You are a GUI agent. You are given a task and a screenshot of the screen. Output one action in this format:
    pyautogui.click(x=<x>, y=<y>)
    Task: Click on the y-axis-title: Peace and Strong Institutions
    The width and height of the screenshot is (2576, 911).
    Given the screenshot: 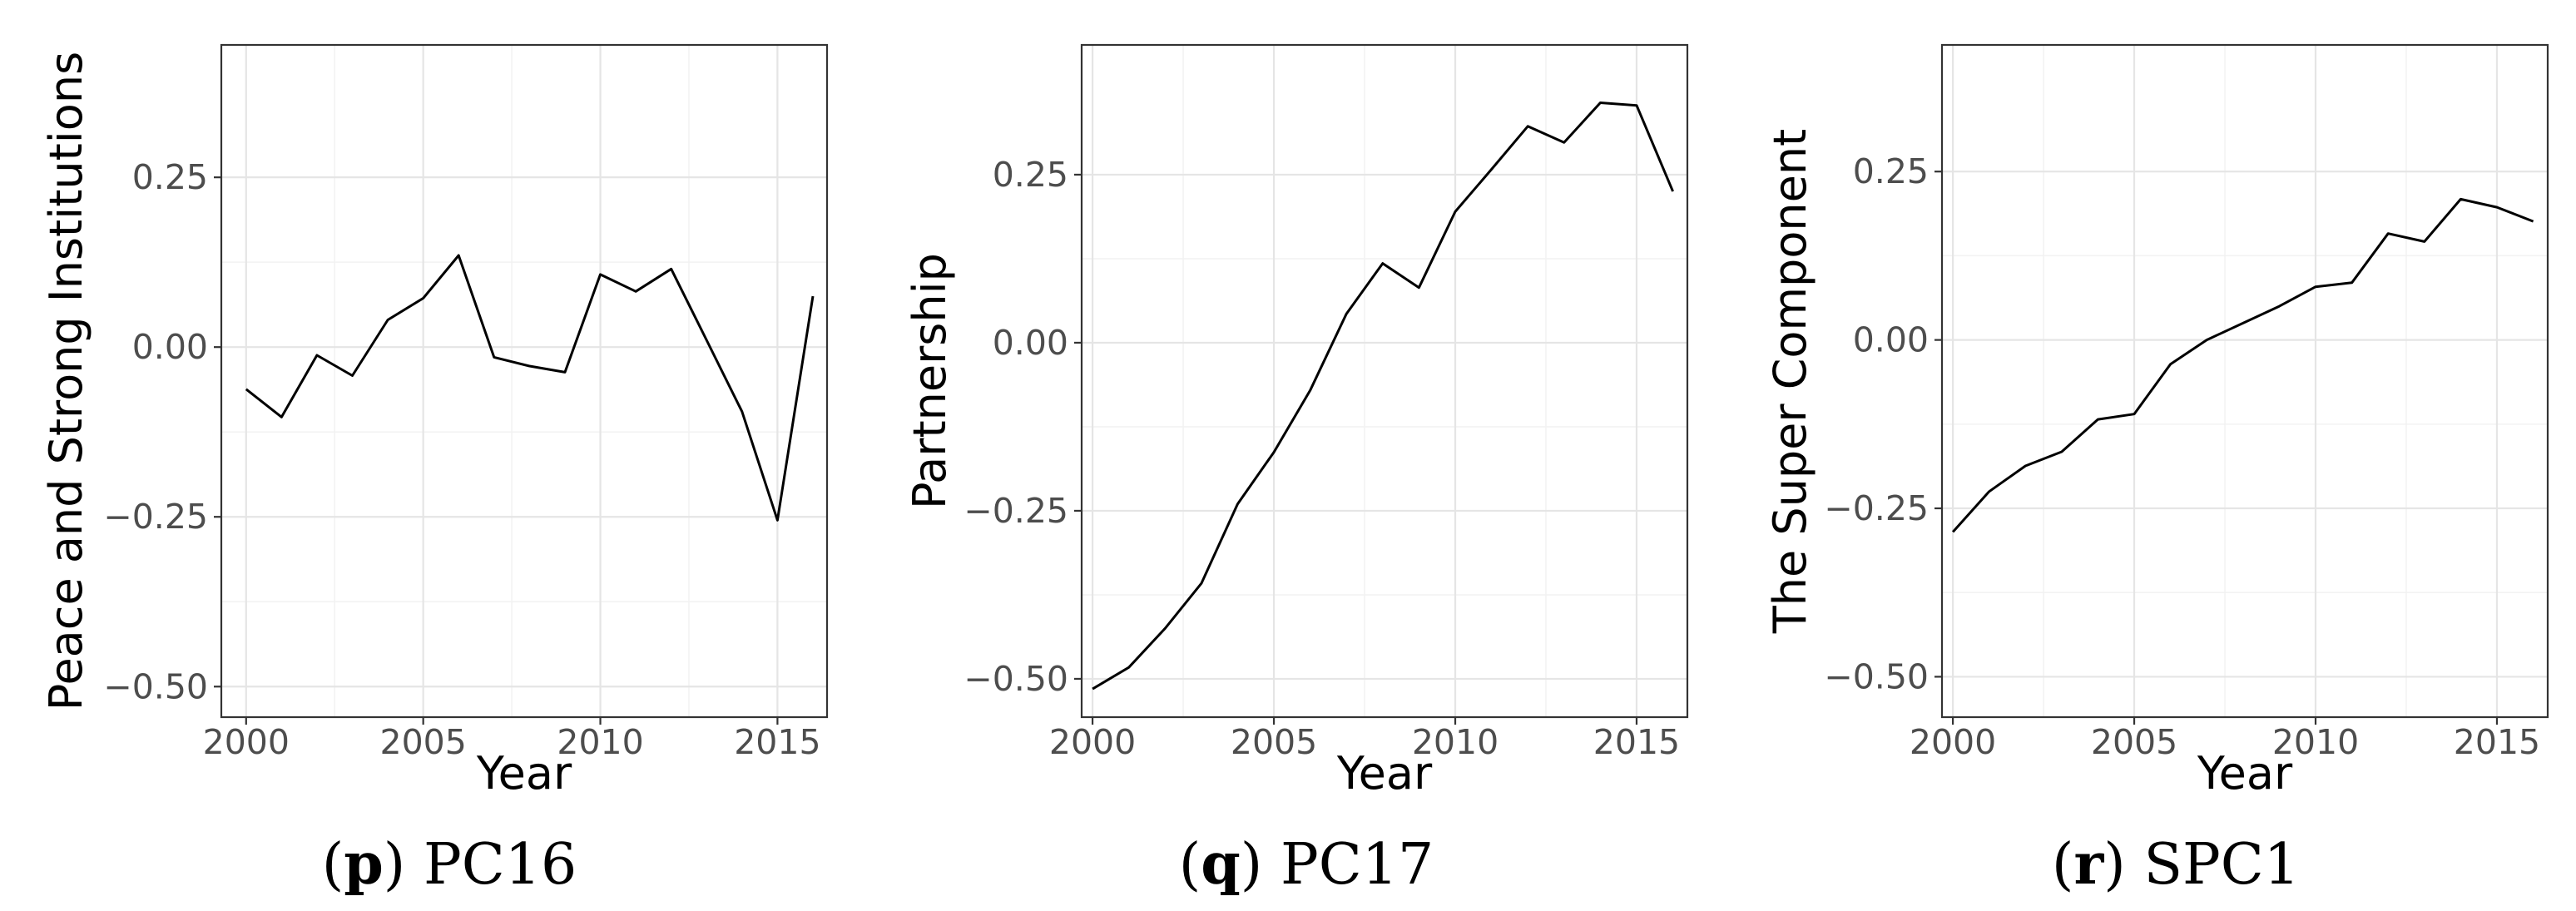 What is the action you would take?
    pyautogui.click(x=66, y=381)
    